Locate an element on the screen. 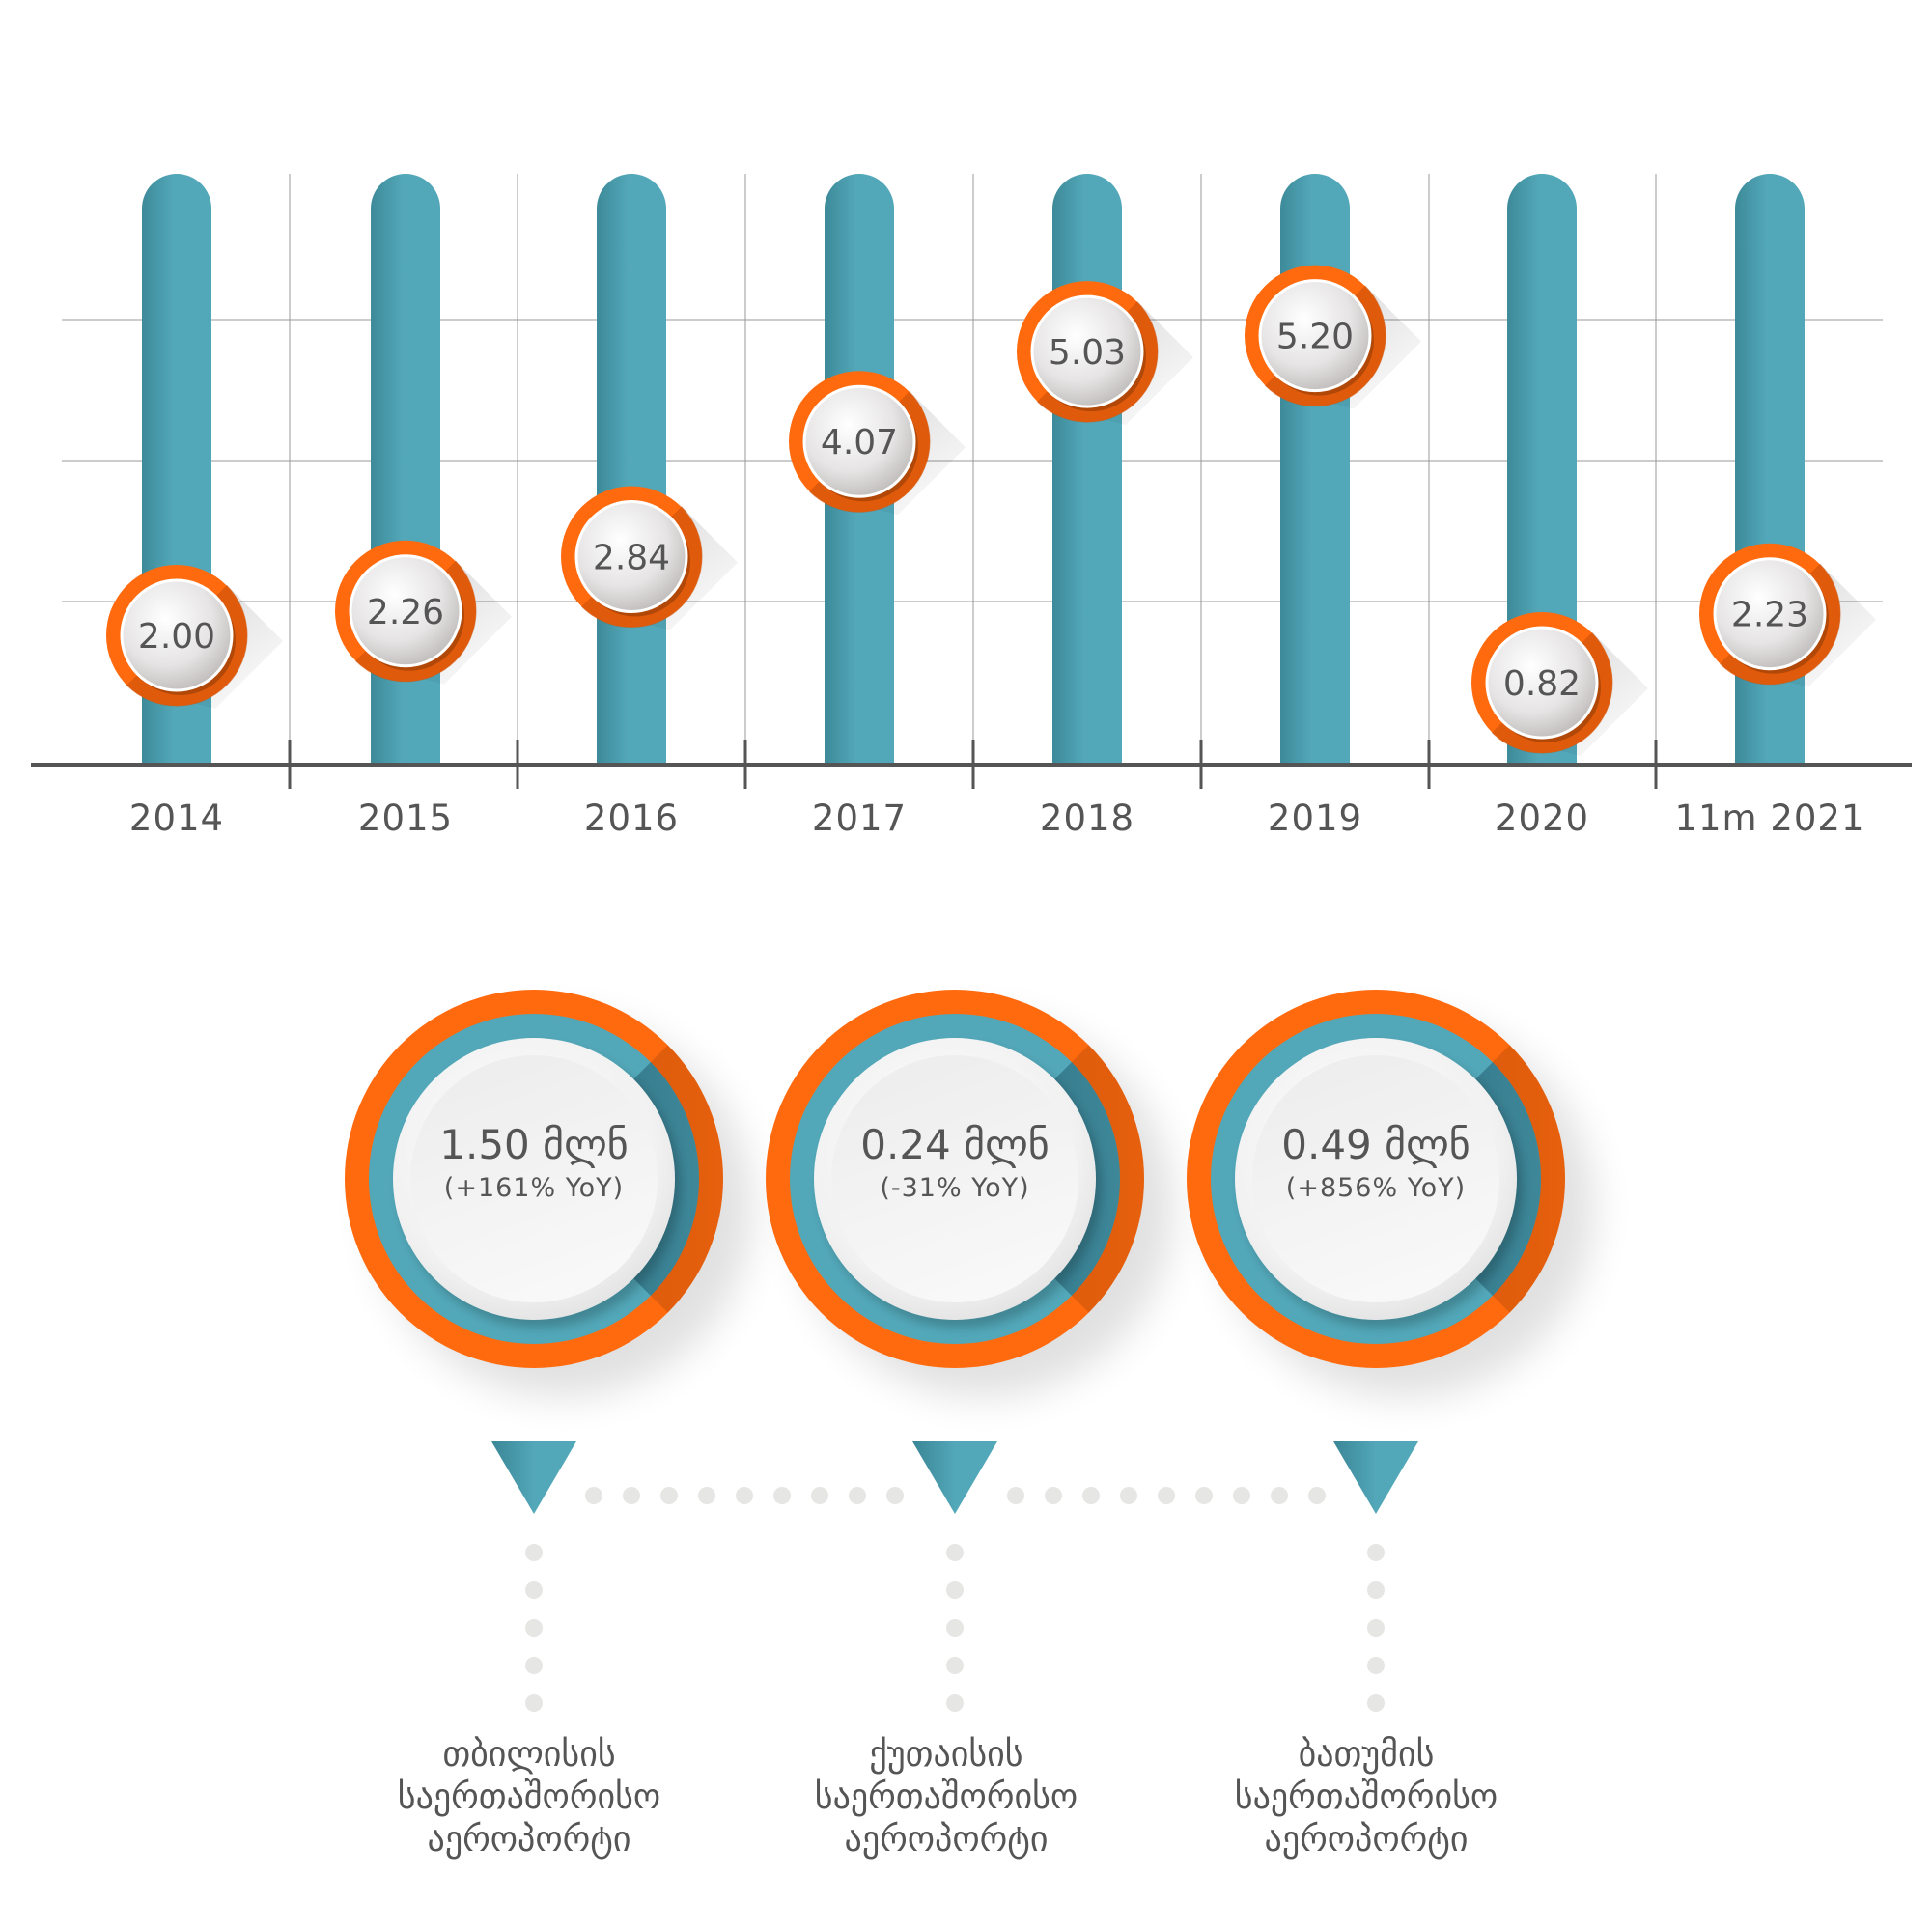 The width and height of the screenshot is (1932, 1931). data-label: 0.82 is located at coordinates (1542, 684).